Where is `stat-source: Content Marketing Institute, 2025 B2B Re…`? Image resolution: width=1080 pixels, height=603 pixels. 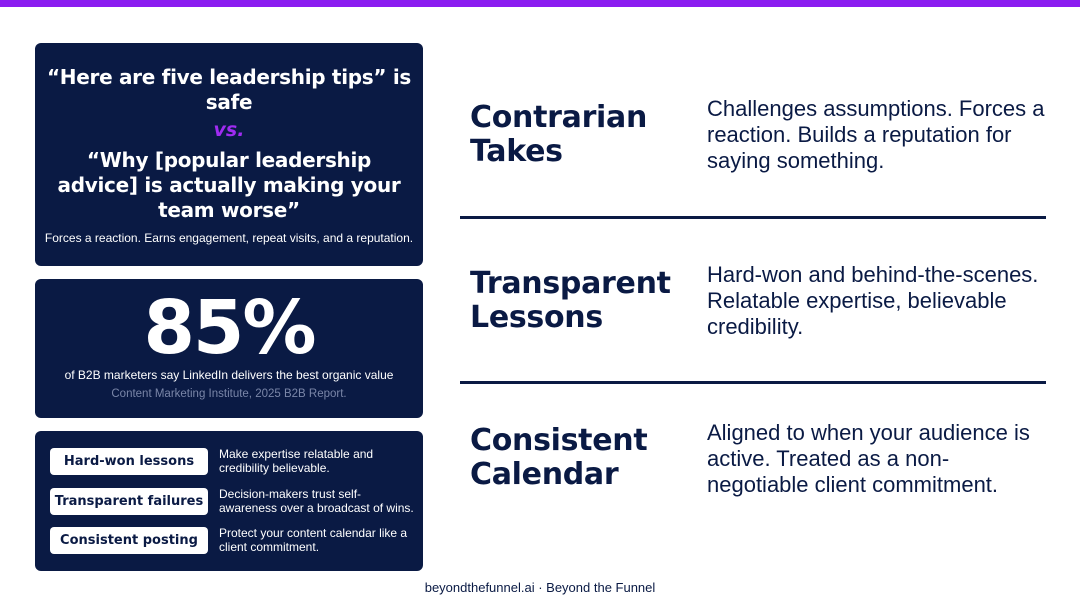 stat-source: Content Marketing Institute, 2025 B2B Re… is located at coordinates (229, 394).